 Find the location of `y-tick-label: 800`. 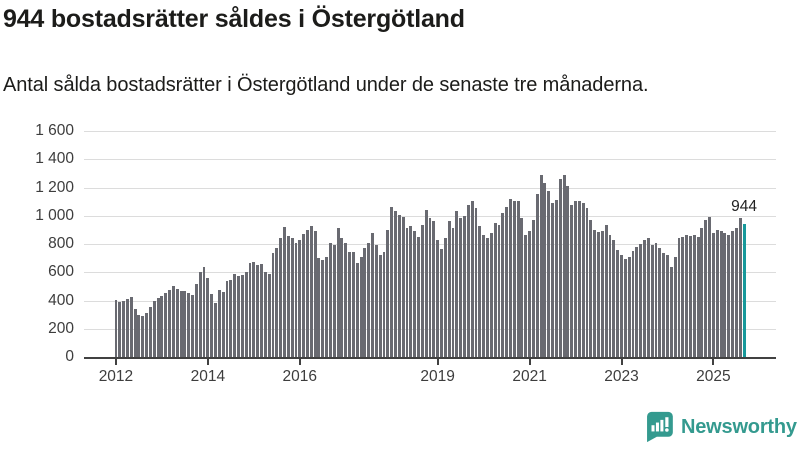

y-tick-label: 800 is located at coordinates (61, 243).